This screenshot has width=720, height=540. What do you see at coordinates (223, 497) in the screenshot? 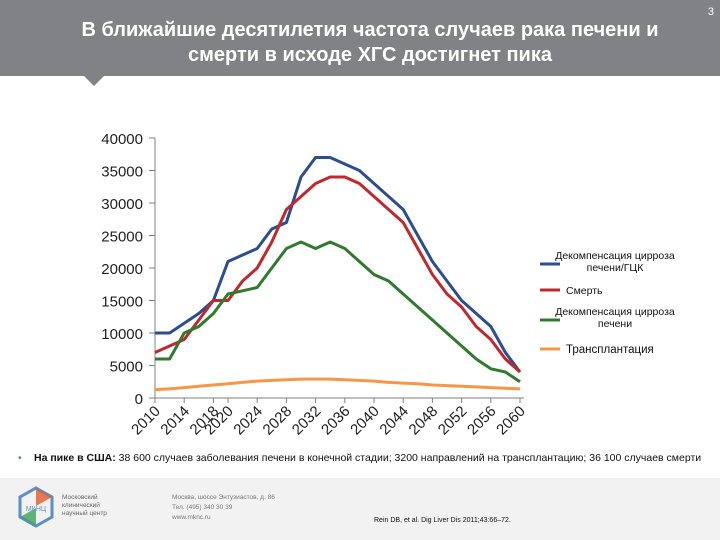
I see `contact-address: Москва, шоссе Энтузиастов, д. 86` at bounding box center [223, 497].